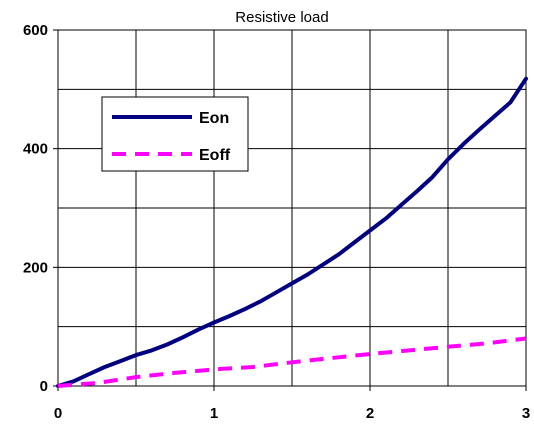 This screenshot has height=438, width=534. I want to click on legend-box, so click(175, 134).